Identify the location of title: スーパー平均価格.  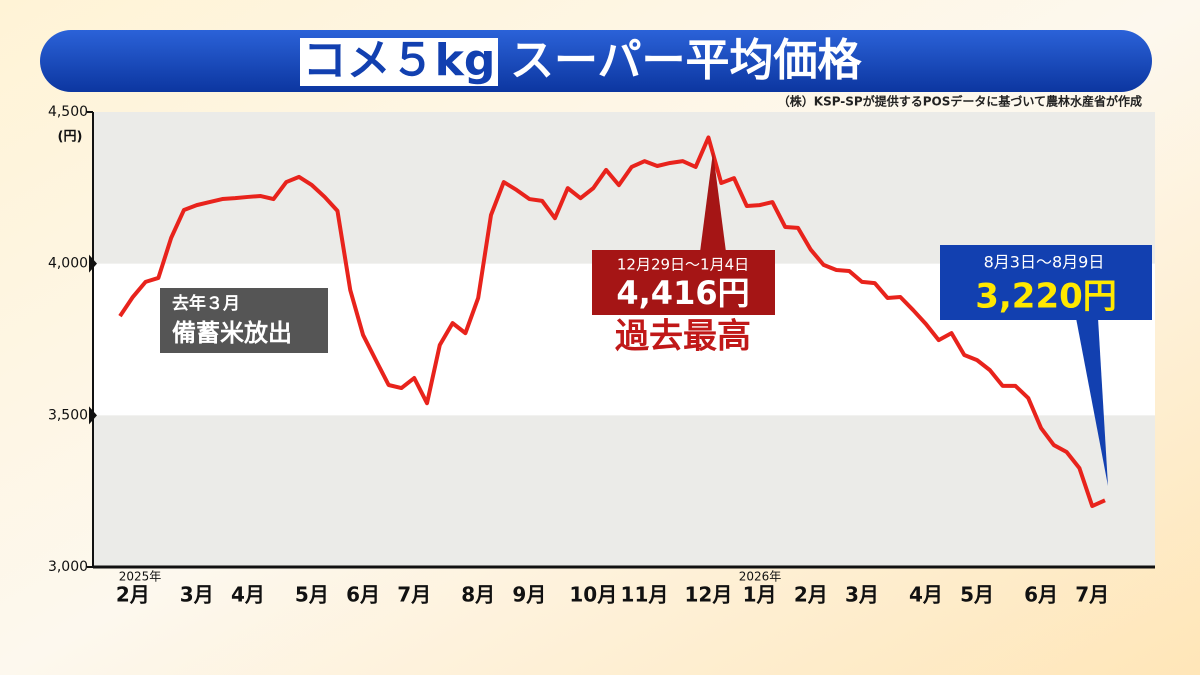
(686, 60).